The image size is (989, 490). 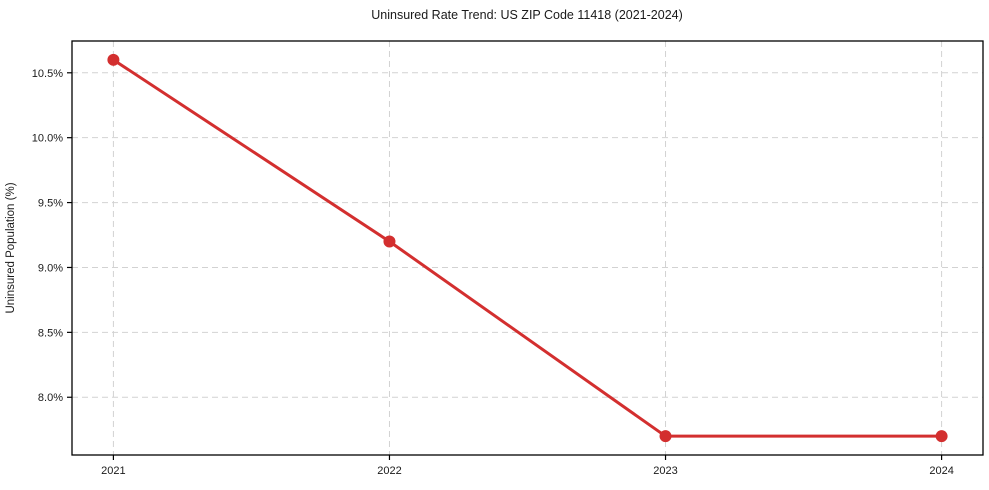 What do you see at coordinates (47, 74) in the screenshot?
I see `y-tick-label: 10.5%` at bounding box center [47, 74].